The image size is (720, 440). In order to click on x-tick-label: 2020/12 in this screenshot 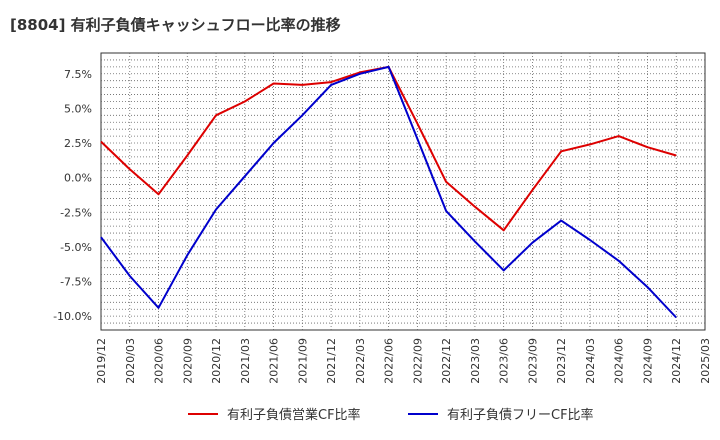, I will do `click(216, 361)`.